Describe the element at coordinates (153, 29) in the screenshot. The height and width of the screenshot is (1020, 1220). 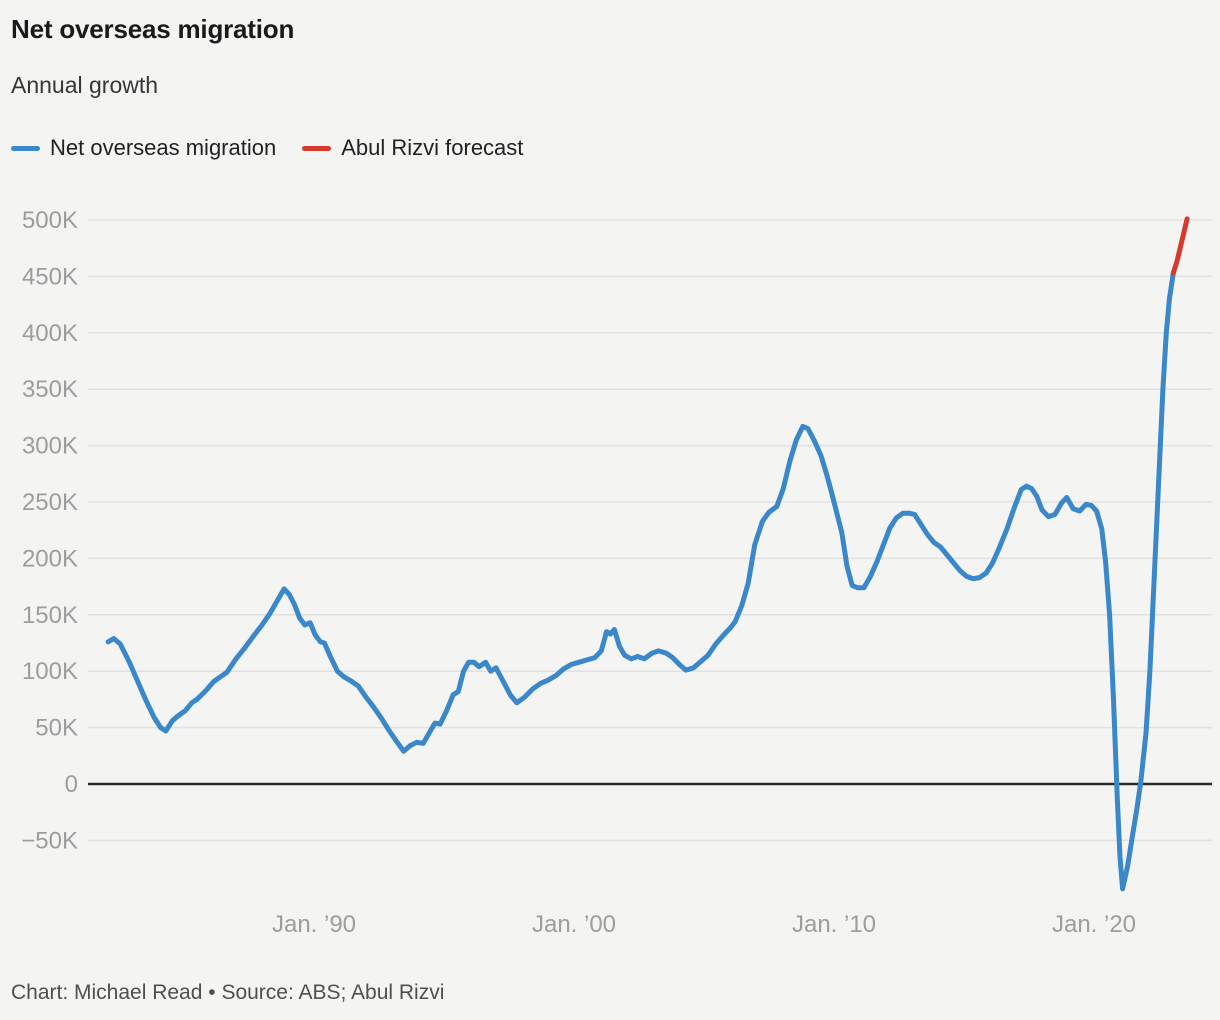
I see `chart-title: Net overseas migration` at that location.